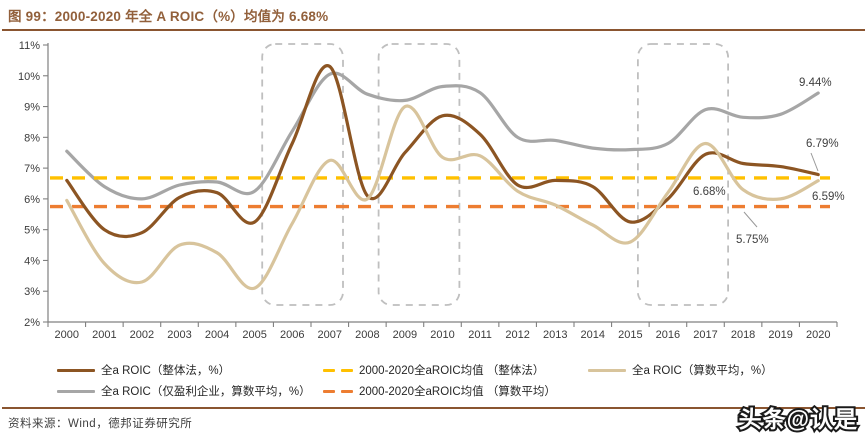 Image resolution: width=867 pixels, height=441 pixels. I want to click on legend-label: 全a ROIC（算数平均，%）, so click(702, 371).